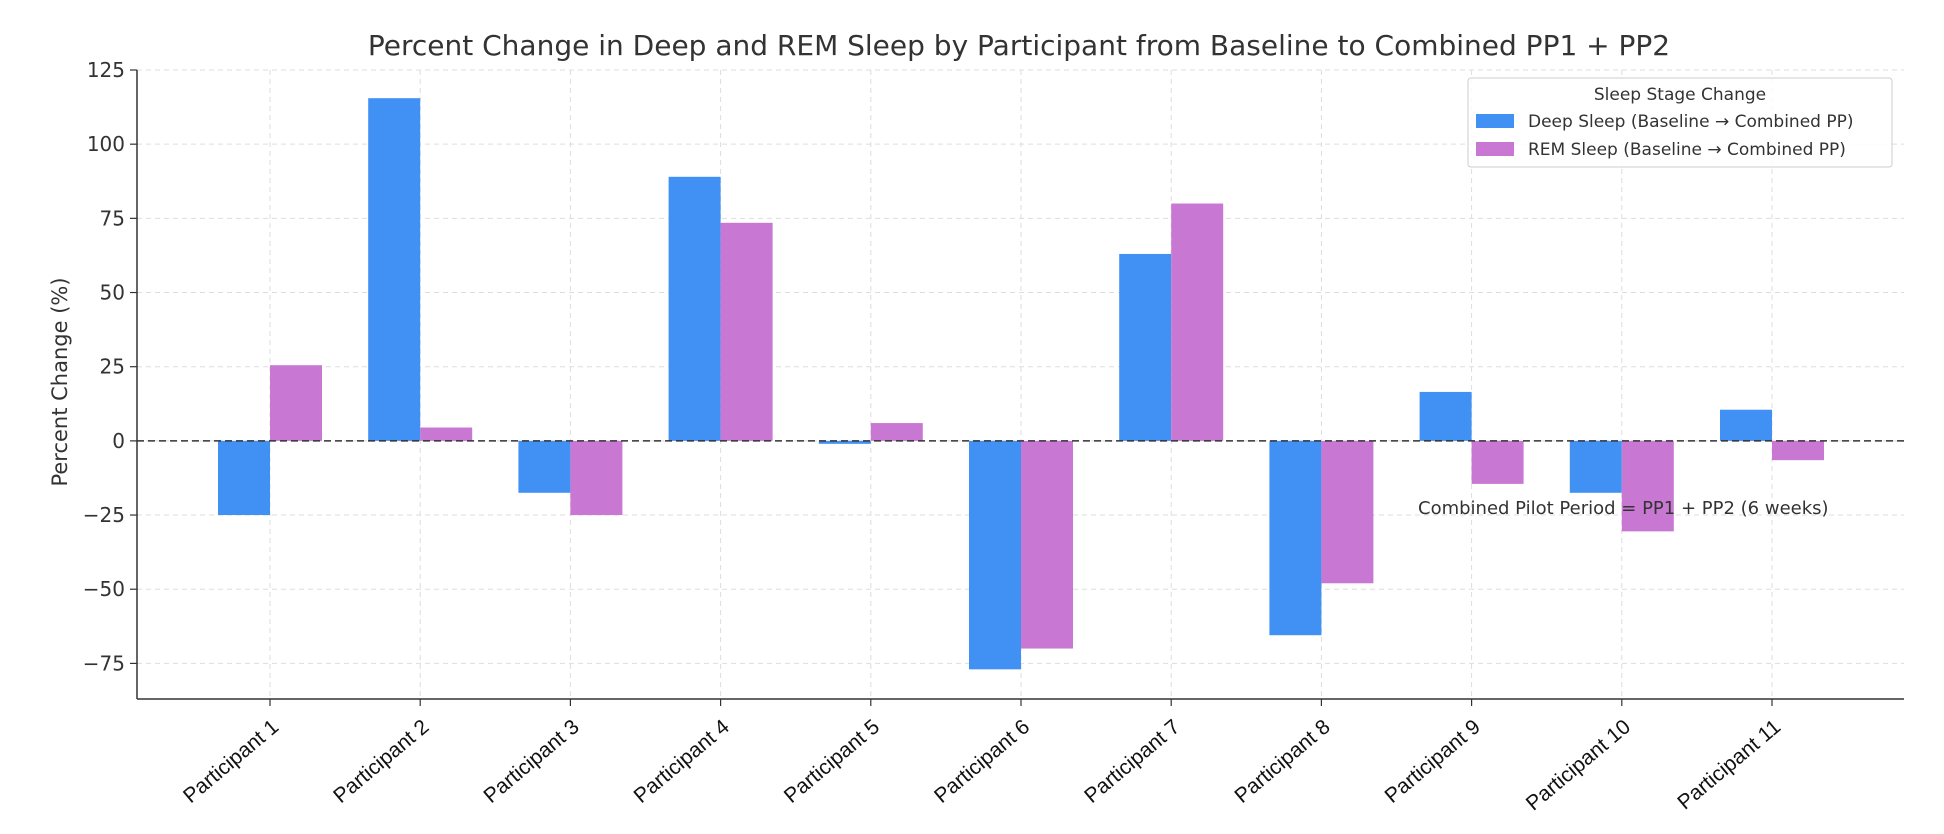 This screenshot has width=1944, height=834. Describe the element at coordinates (104, 589) in the screenshot. I see `y-tick-label: −50` at that location.